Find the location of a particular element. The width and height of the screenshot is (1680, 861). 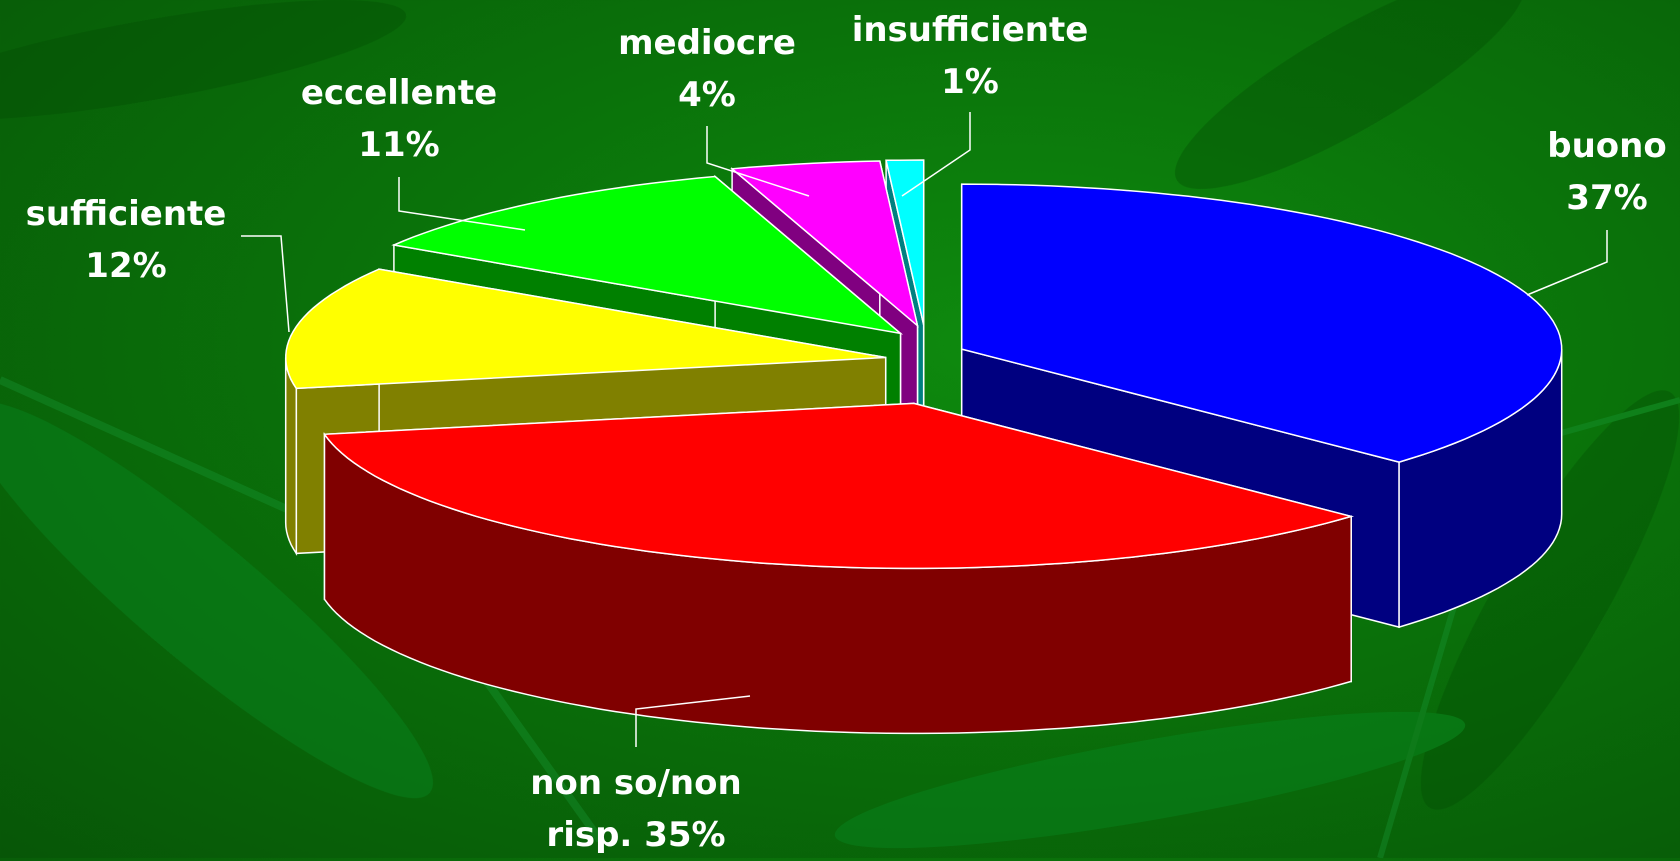

slice-label: non so/non risp. 35% is located at coordinates (636, 809).